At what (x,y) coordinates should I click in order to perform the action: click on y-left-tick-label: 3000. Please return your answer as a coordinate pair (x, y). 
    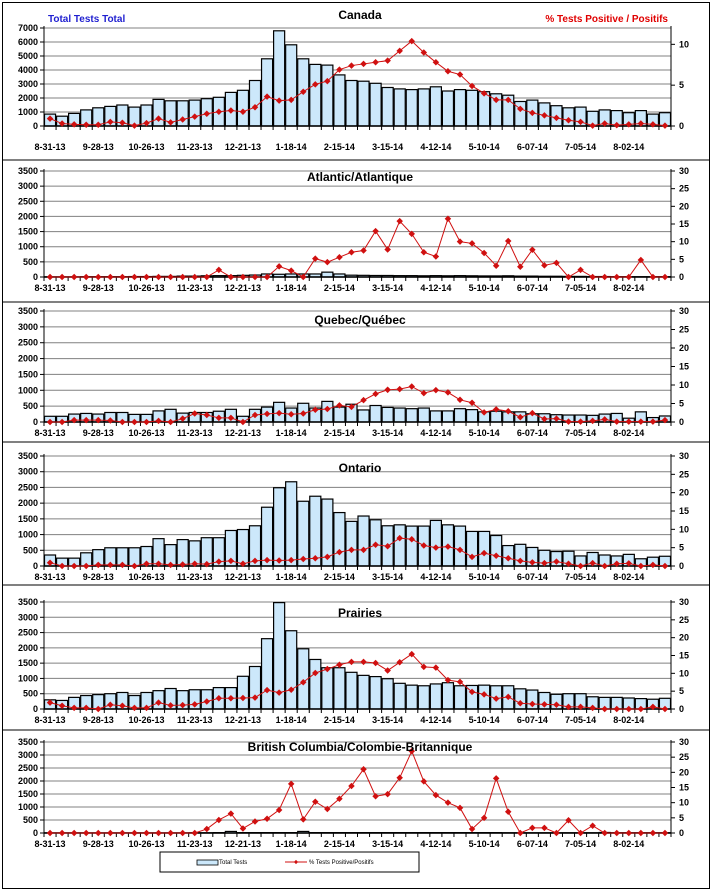
    Looking at the image, I should click on (28, 617).